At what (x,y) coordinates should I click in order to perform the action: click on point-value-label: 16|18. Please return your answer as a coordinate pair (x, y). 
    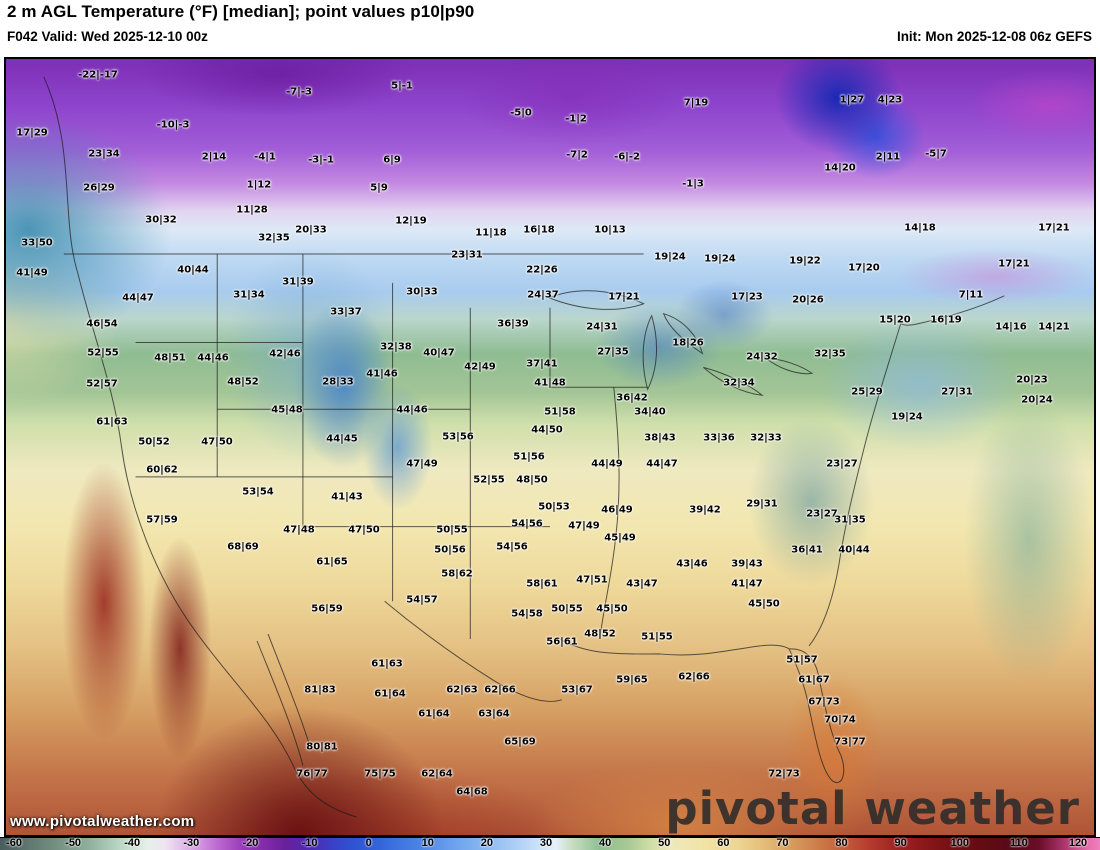
    Looking at the image, I should click on (539, 230).